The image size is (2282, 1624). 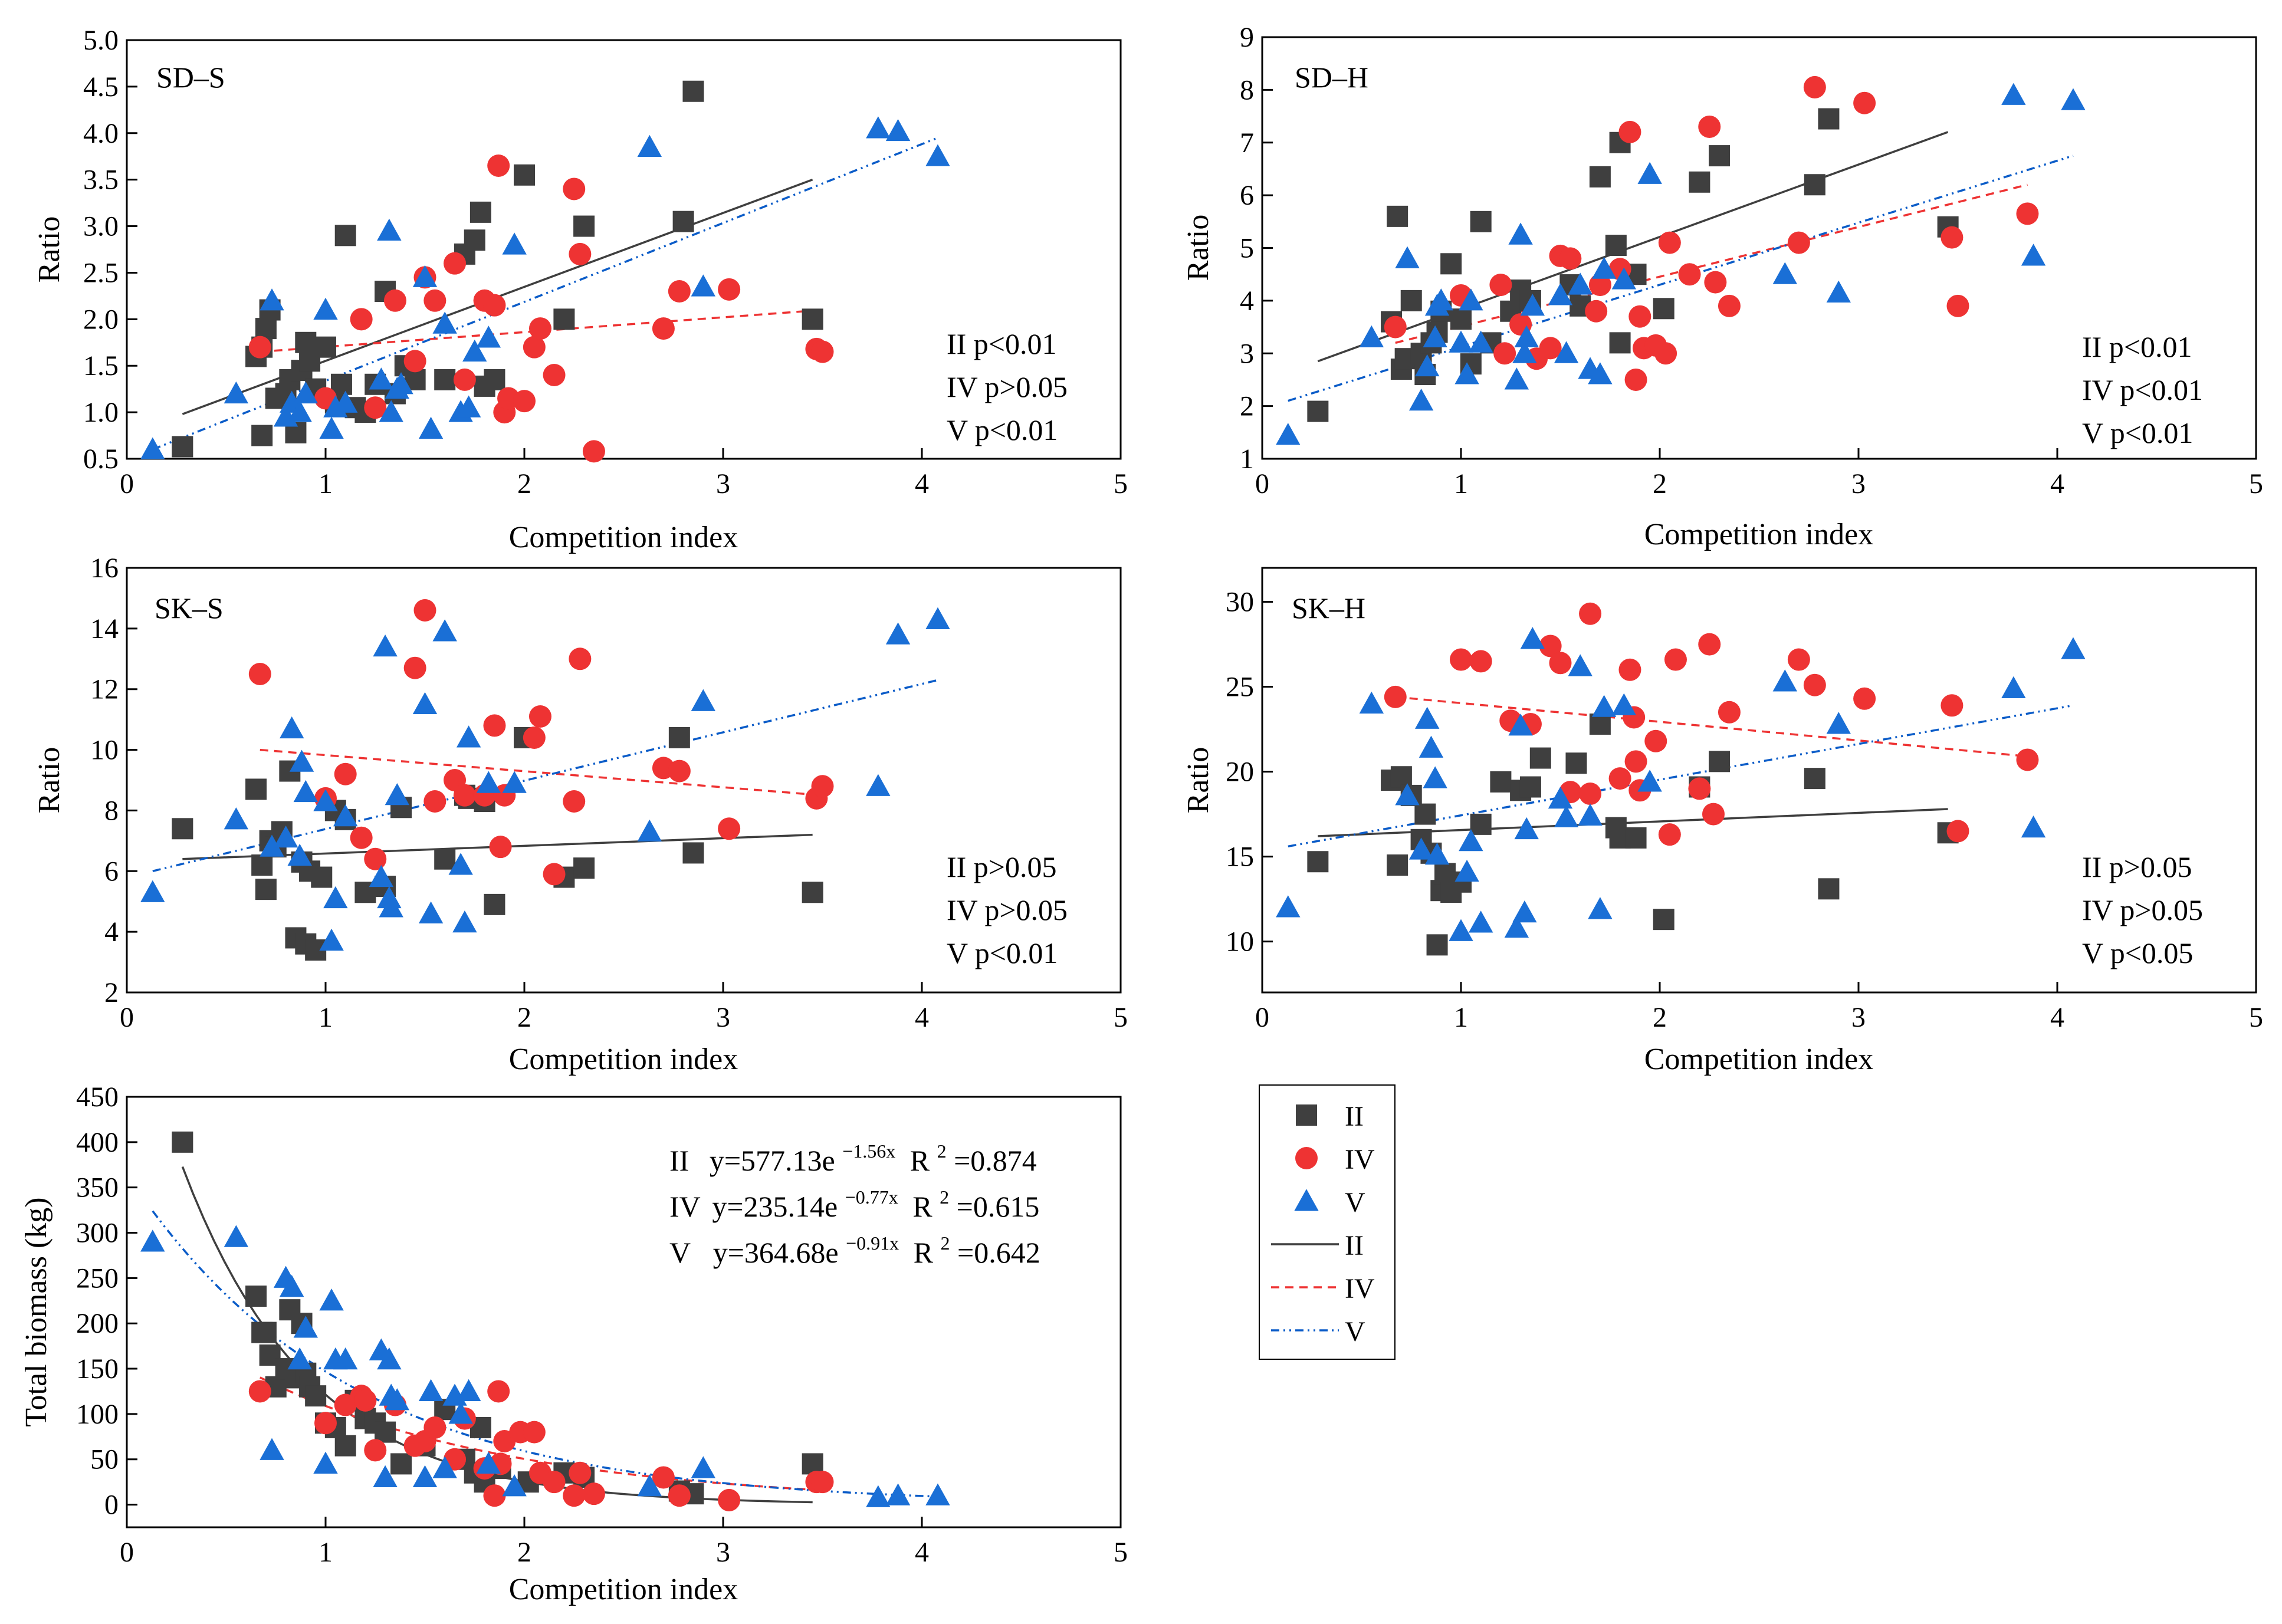 I want to click on equation-label: II, so click(x=679, y=1160).